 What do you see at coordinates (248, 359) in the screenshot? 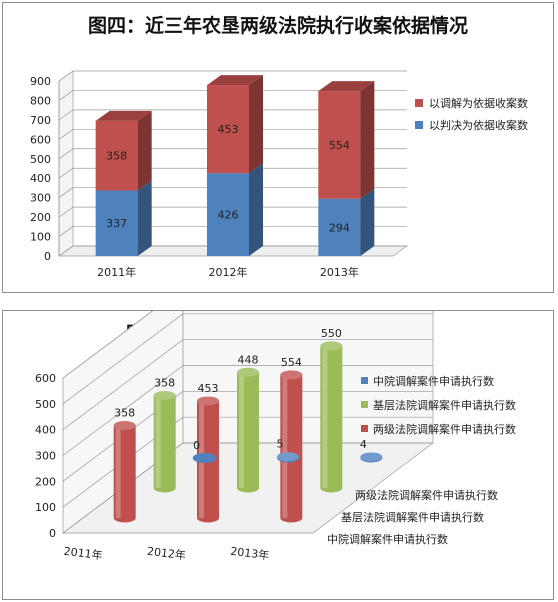
I see `chart-5-data-label: 448` at bounding box center [248, 359].